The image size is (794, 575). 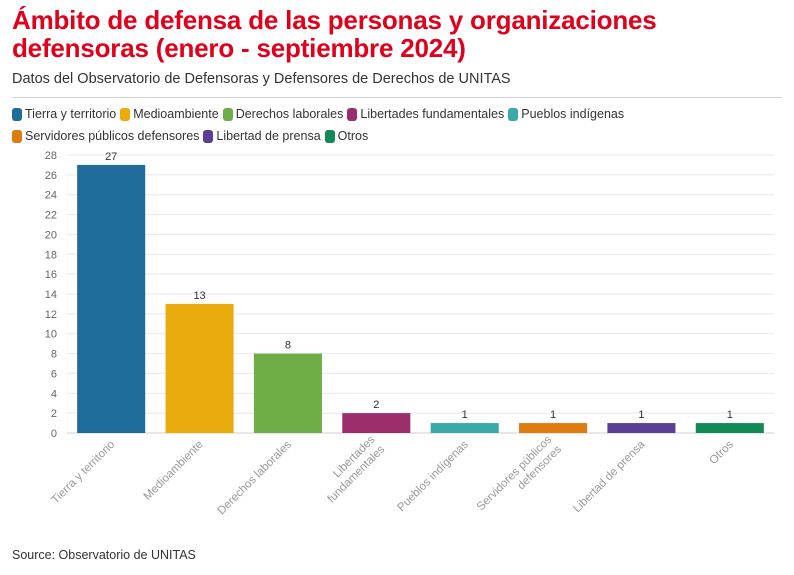 I want to click on legend-label: Medioambiente, so click(x=176, y=114).